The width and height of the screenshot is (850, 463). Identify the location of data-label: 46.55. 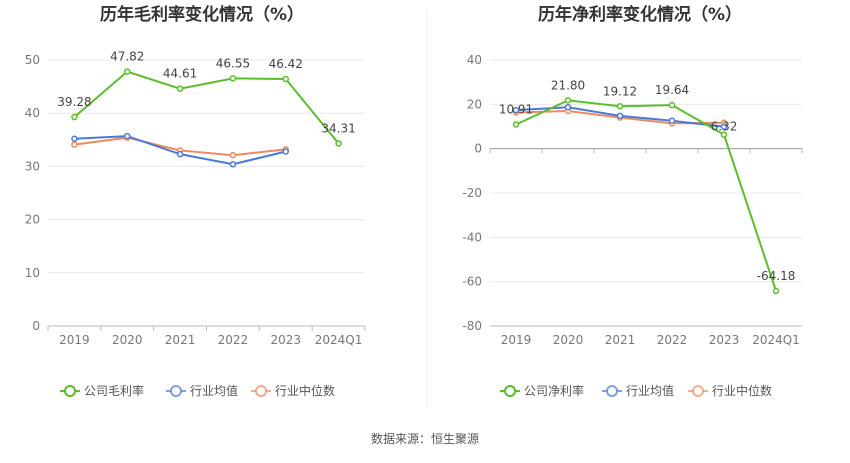
(233, 63).